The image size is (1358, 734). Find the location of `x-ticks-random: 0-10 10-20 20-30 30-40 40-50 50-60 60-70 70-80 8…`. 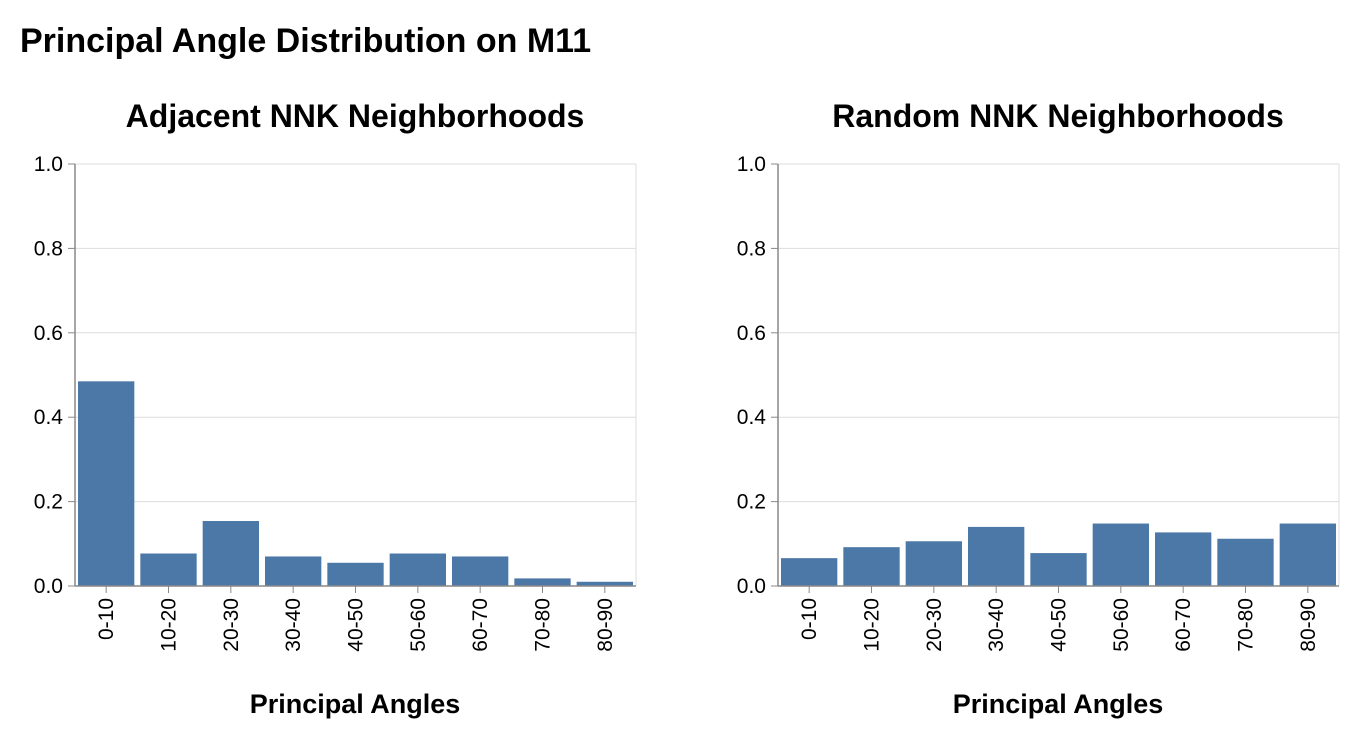

x-ticks-random: 0-10 10-20 20-30 30-40 40-50 50-60 60-70 70-80 8… is located at coordinates (1059, 625).